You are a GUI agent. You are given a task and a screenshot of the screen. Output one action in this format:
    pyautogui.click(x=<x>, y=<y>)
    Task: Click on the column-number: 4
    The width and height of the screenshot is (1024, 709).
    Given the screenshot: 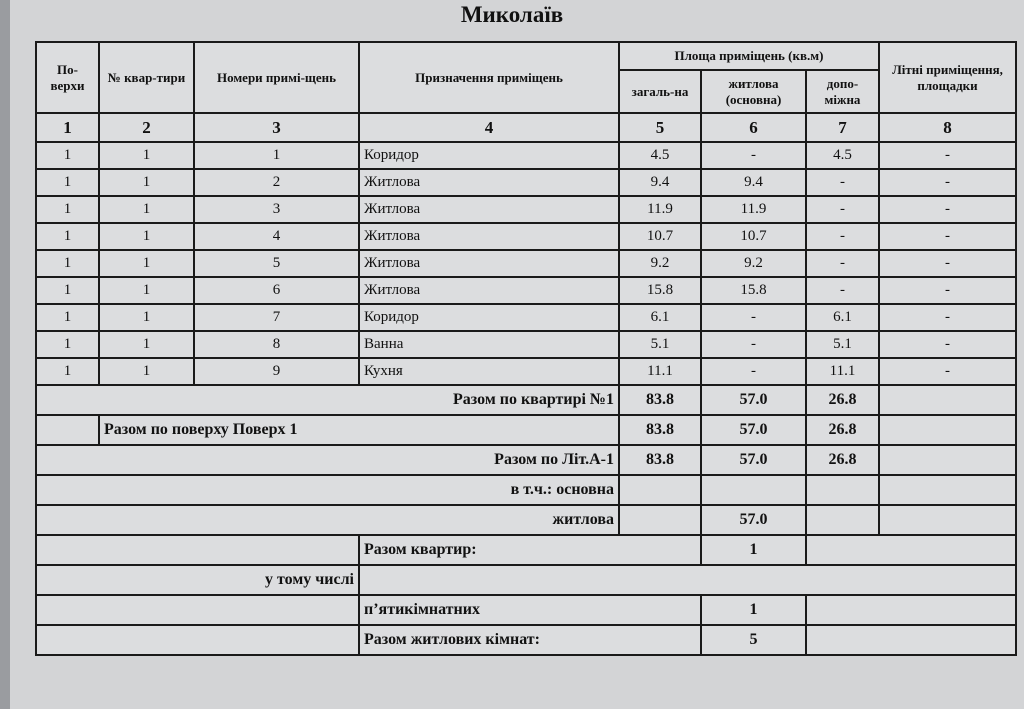 What is the action you would take?
    pyautogui.click(x=489, y=127)
    